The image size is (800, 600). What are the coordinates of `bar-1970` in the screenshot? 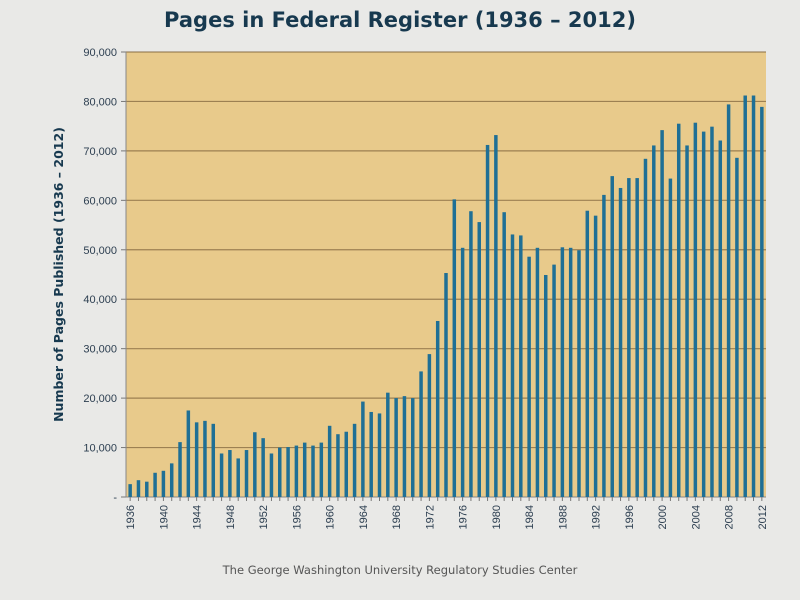 It's located at (413, 447).